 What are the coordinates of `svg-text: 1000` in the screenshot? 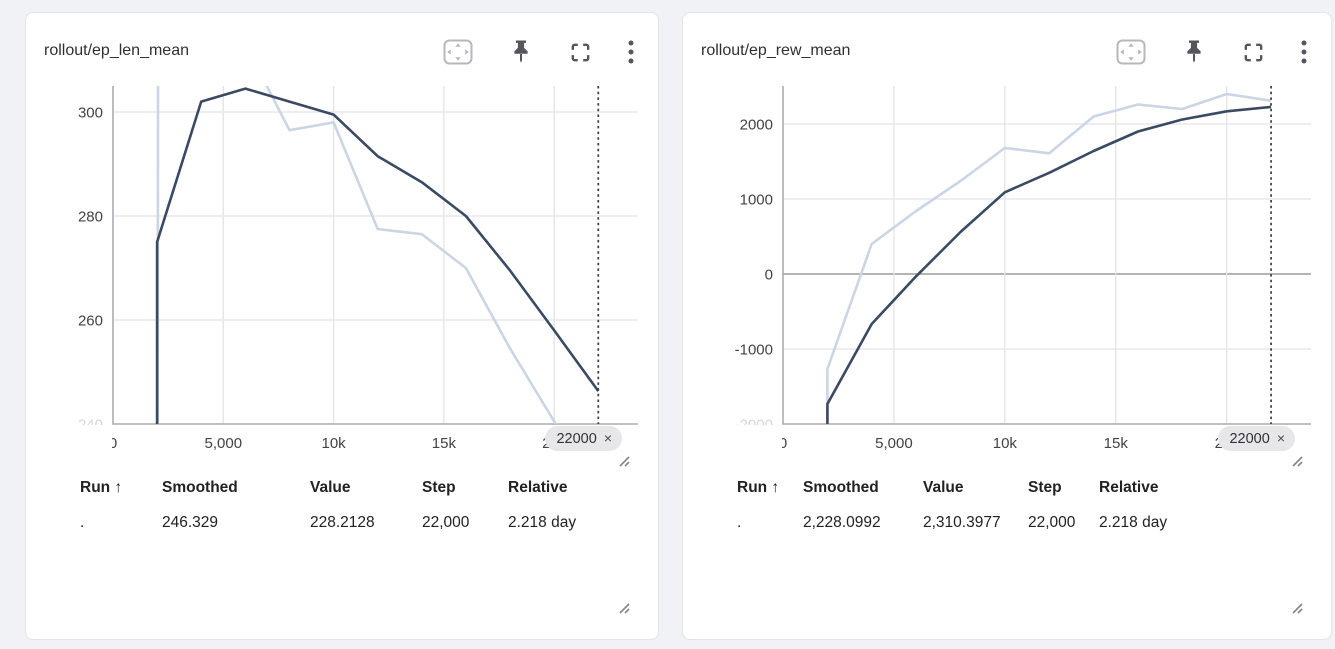 It's located at (756, 200).